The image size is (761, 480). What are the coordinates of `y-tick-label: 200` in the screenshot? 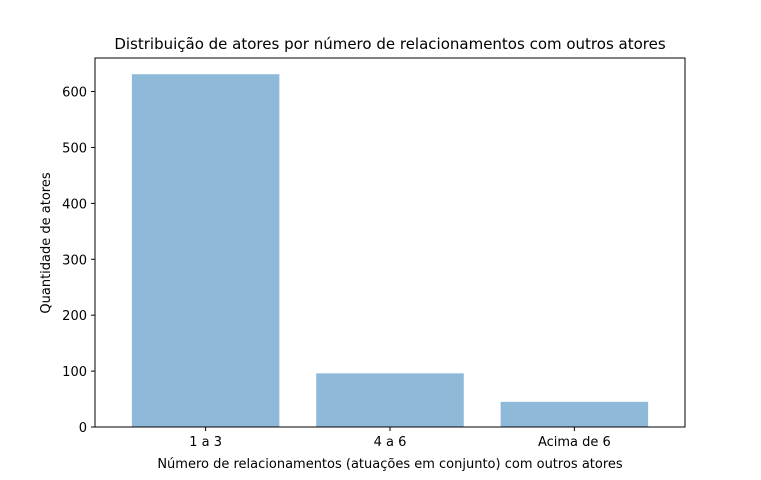 It's located at (74, 316).